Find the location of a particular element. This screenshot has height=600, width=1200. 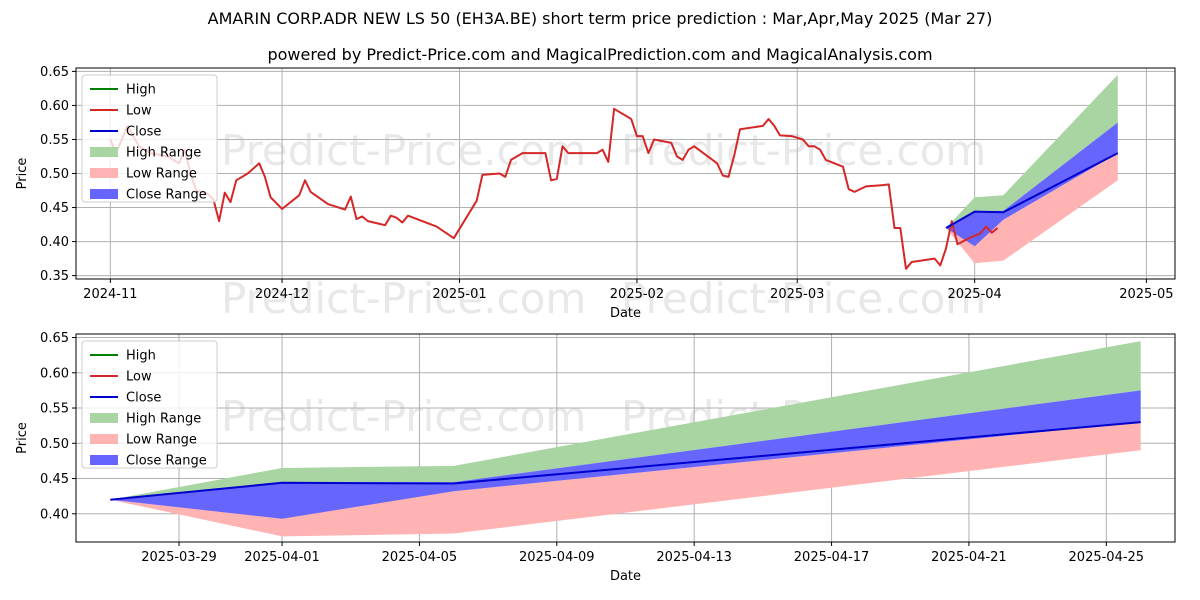

x-tick-label: 2025-04-25 is located at coordinates (1107, 557).